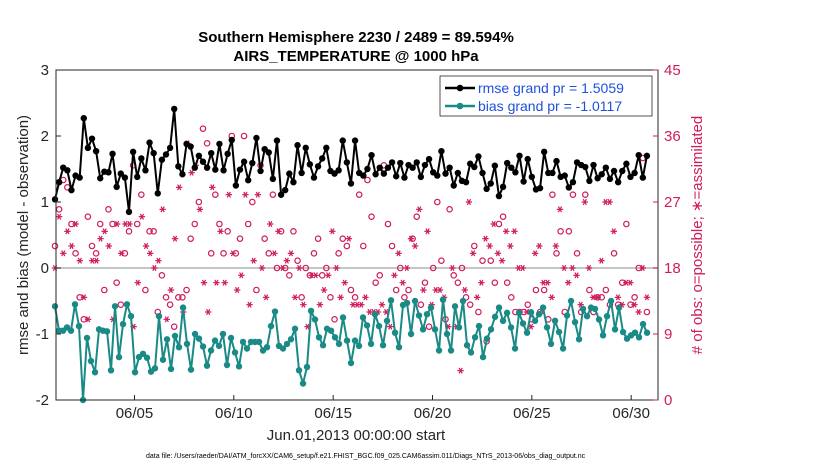 The height and width of the screenshot is (470, 830). I want to click on x-tick-label: 06/05, so click(135, 413).